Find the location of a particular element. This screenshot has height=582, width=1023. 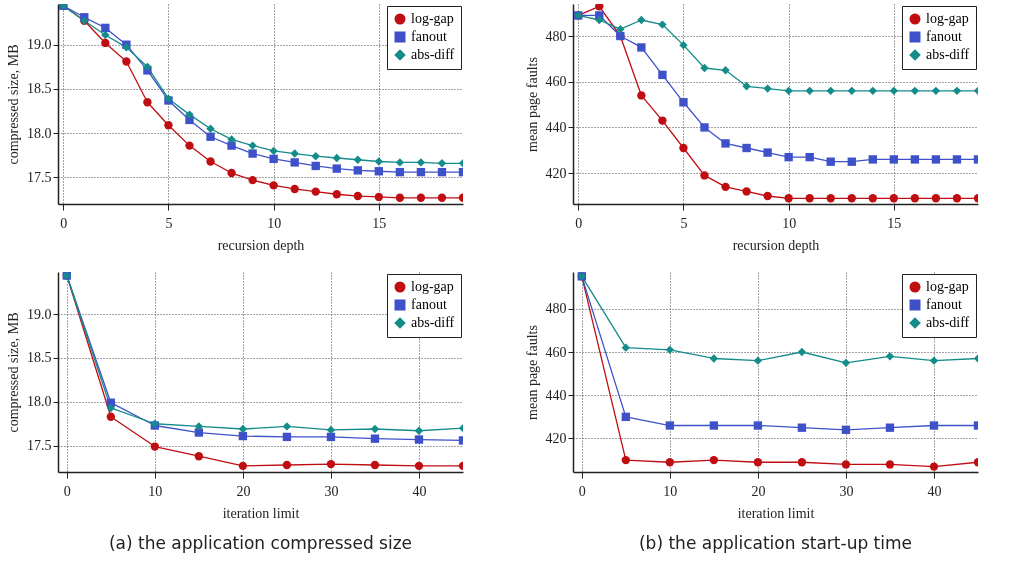

y-tick-label: 18.5 is located at coordinates (39, 89).